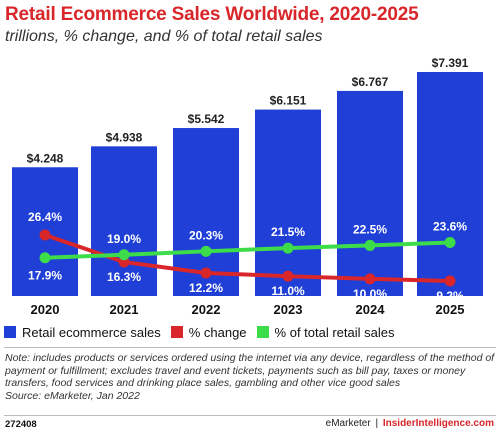 The image size is (500, 434). I want to click on point-change-2022, so click(206, 273).